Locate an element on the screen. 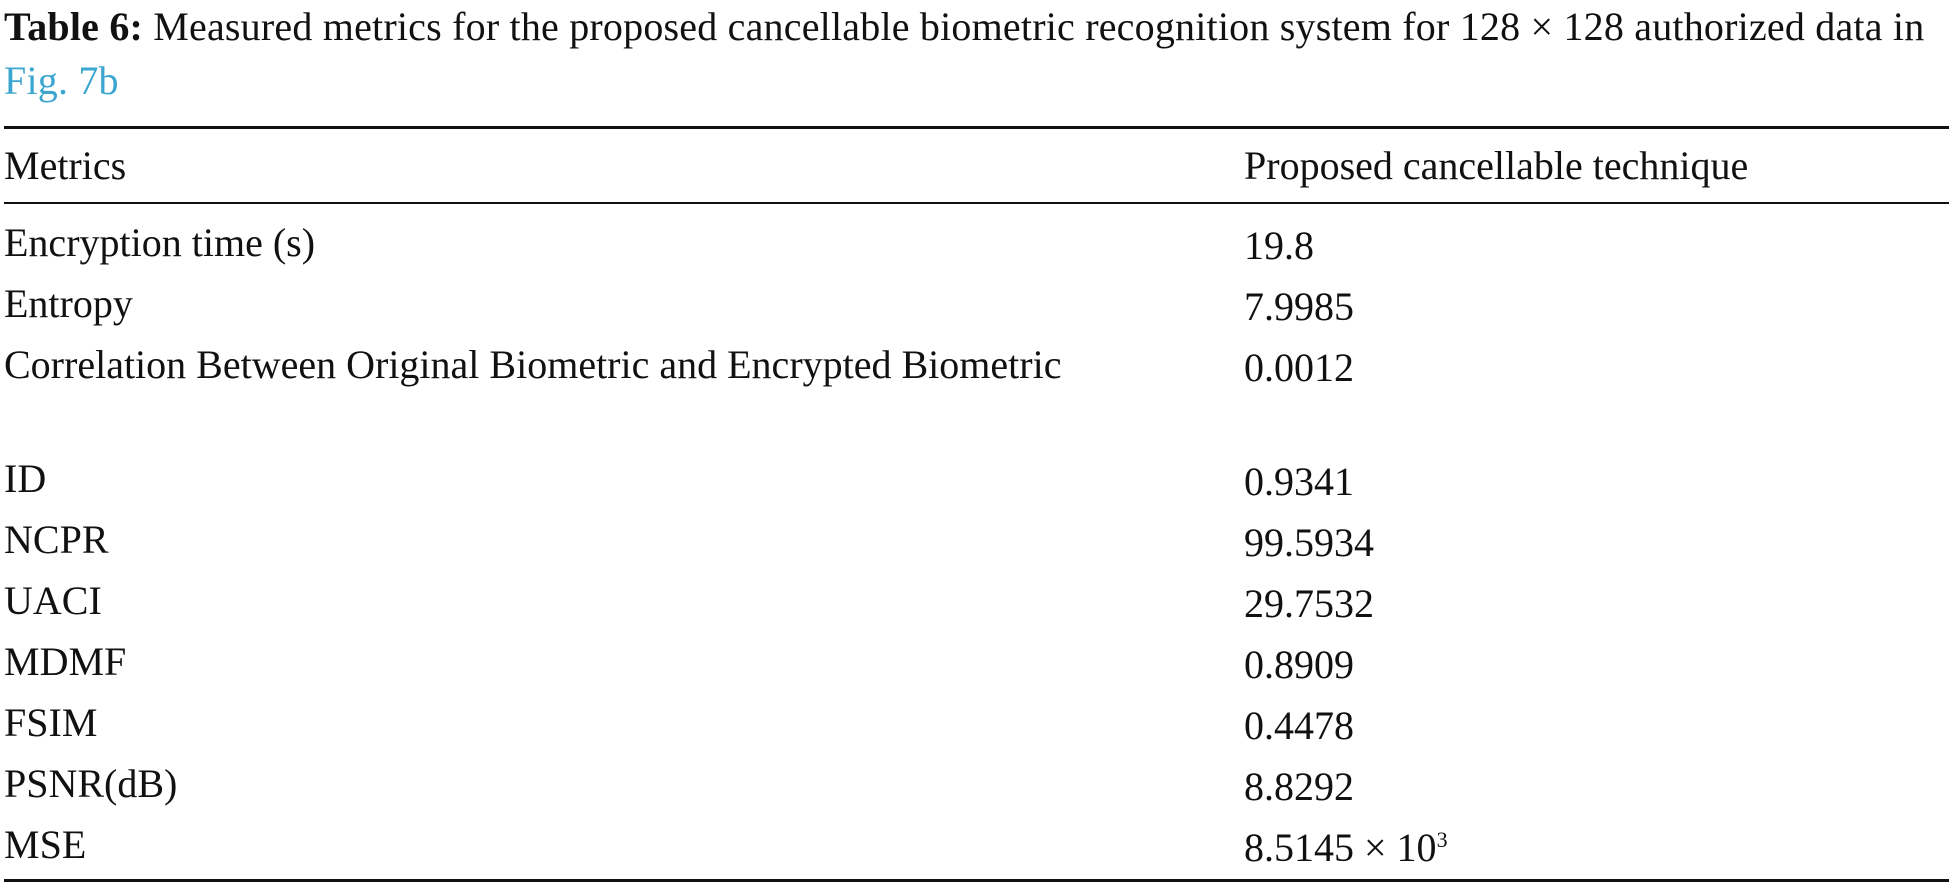  table-row: Encryption time (s) 19.8 is located at coordinates (977, 244).